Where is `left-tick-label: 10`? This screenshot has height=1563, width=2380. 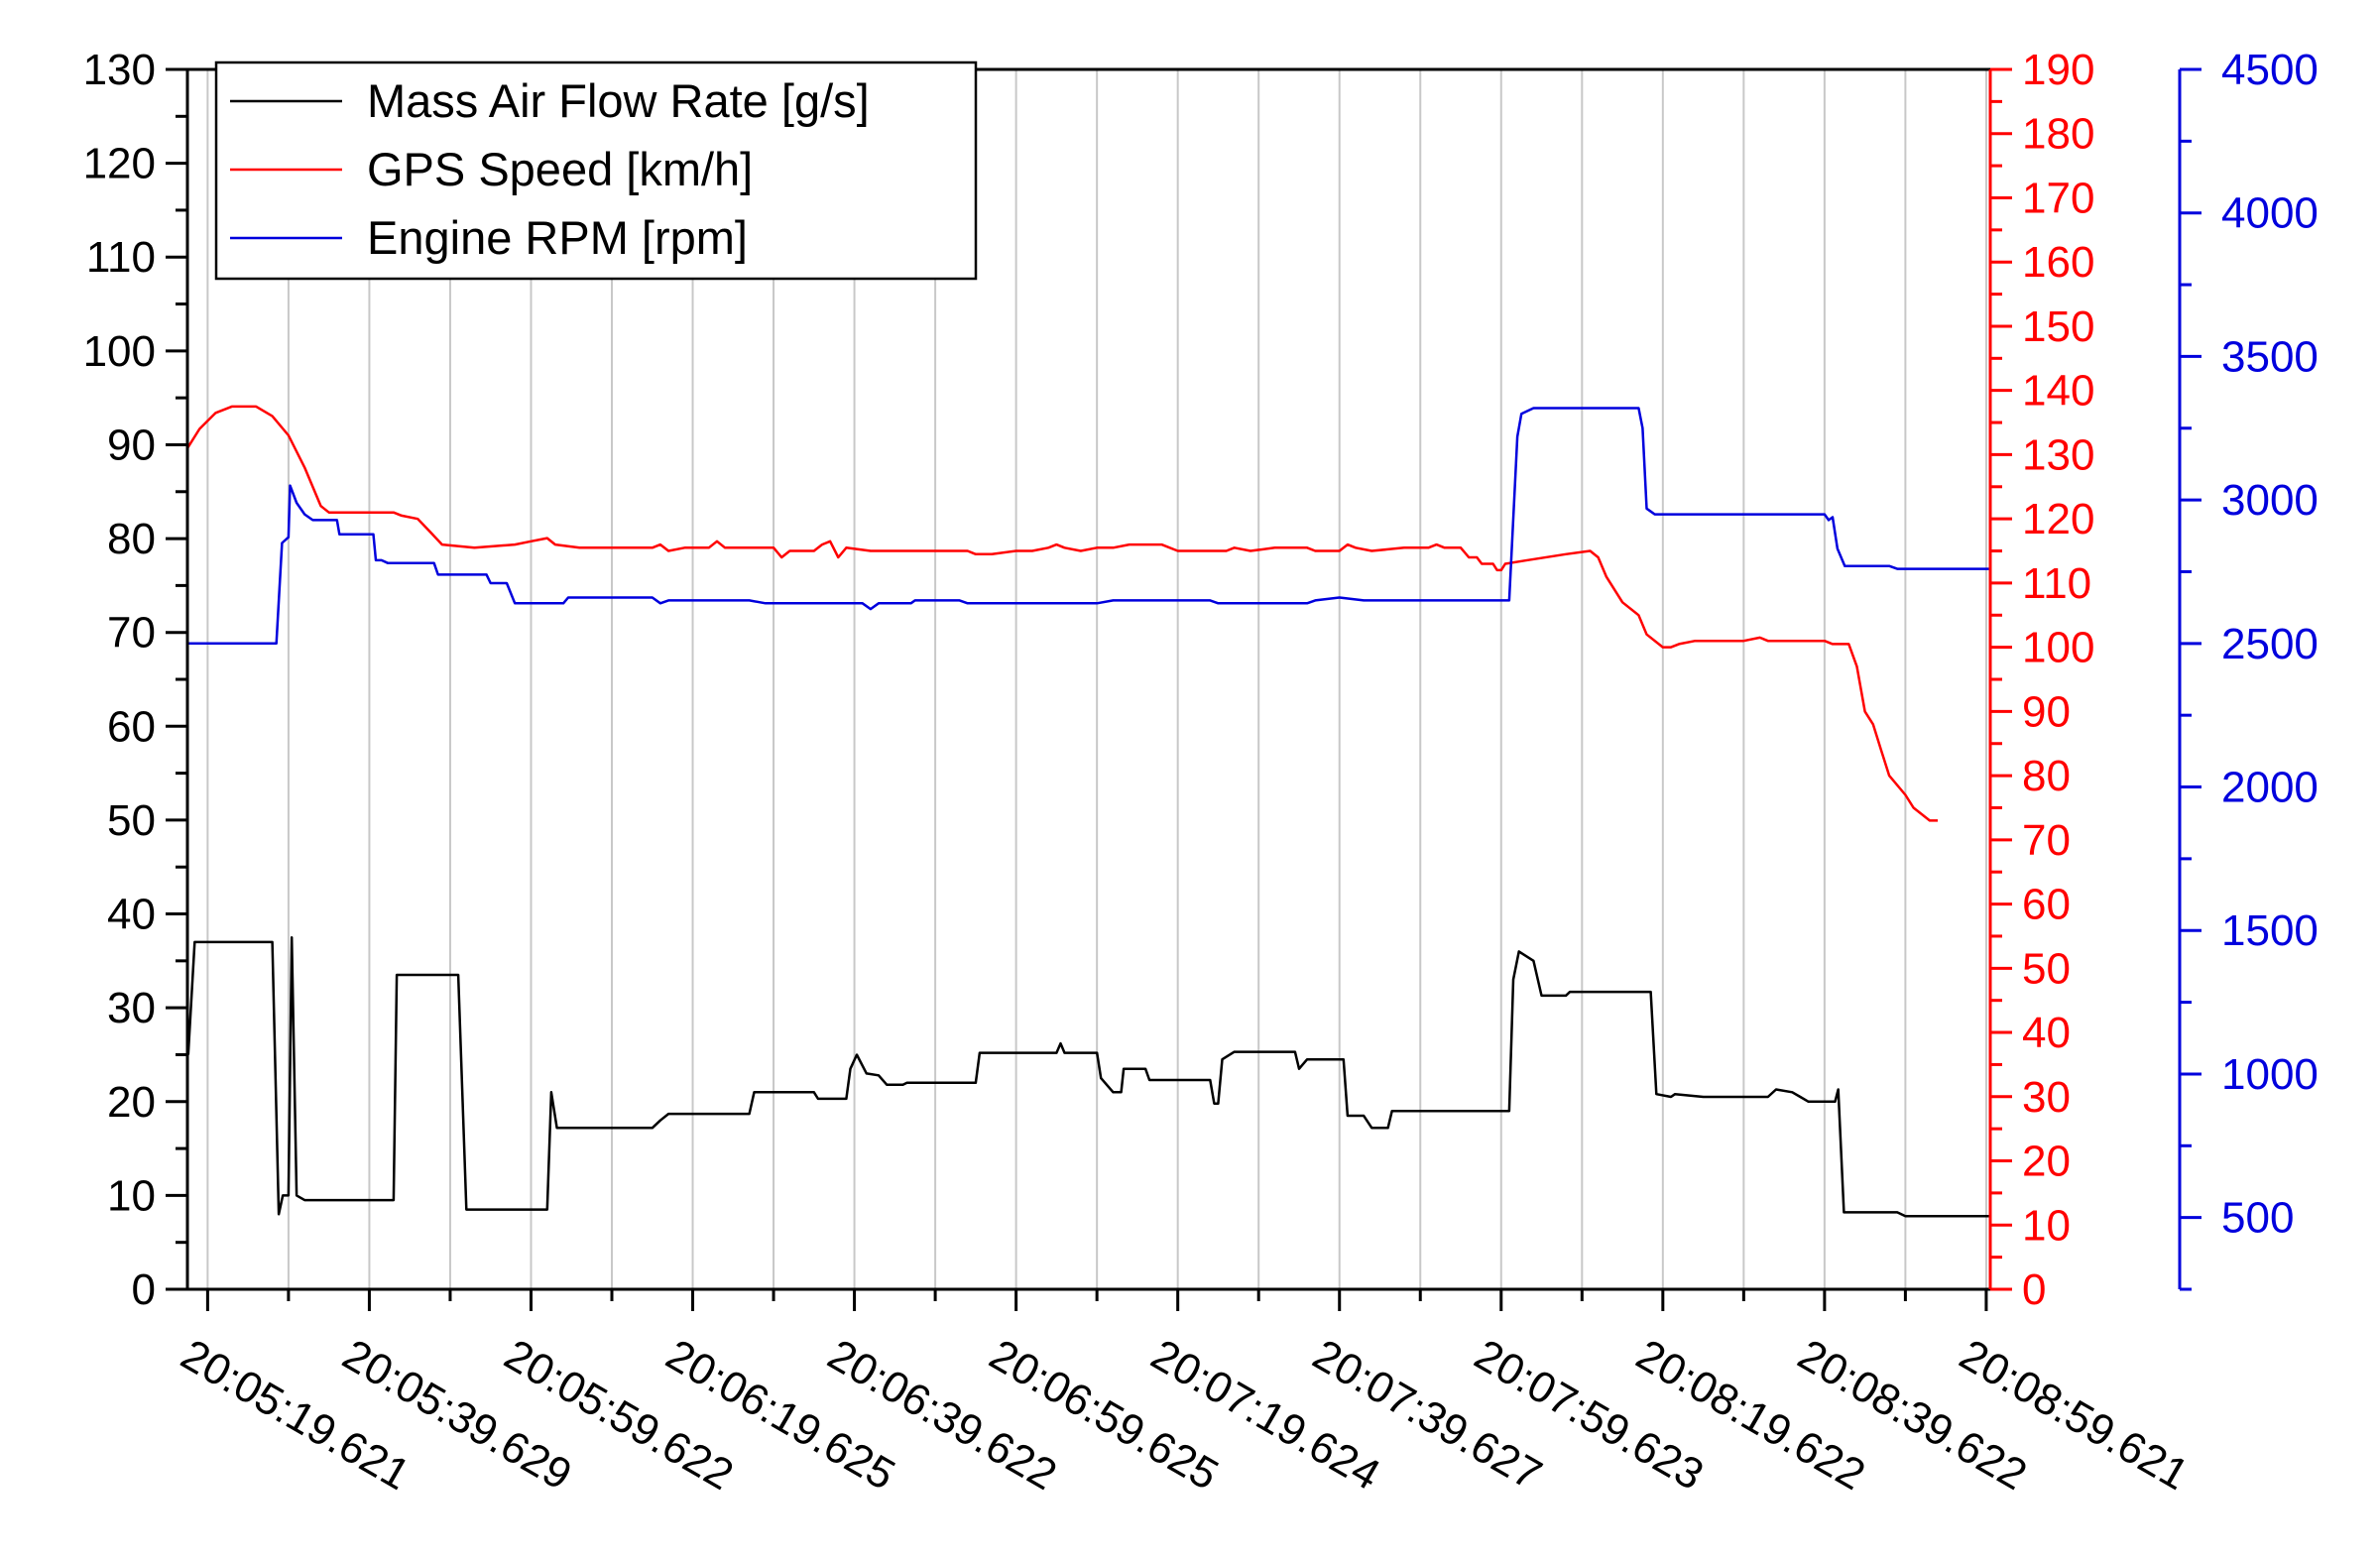
left-tick-label: 10 is located at coordinates (131, 1195).